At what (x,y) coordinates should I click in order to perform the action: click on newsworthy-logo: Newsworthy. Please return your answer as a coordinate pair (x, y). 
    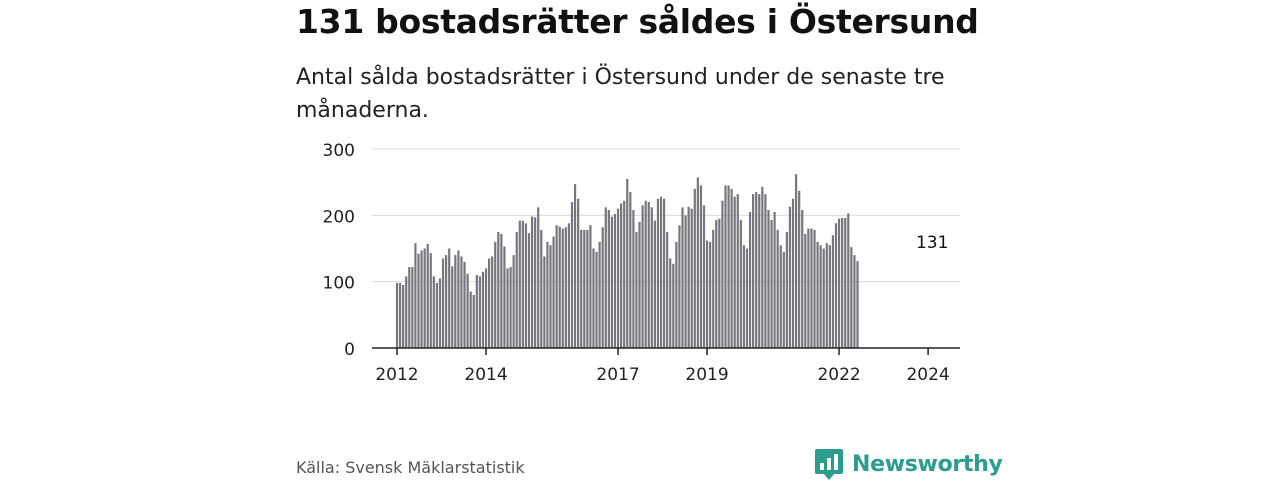
    Looking at the image, I should click on (908, 464).